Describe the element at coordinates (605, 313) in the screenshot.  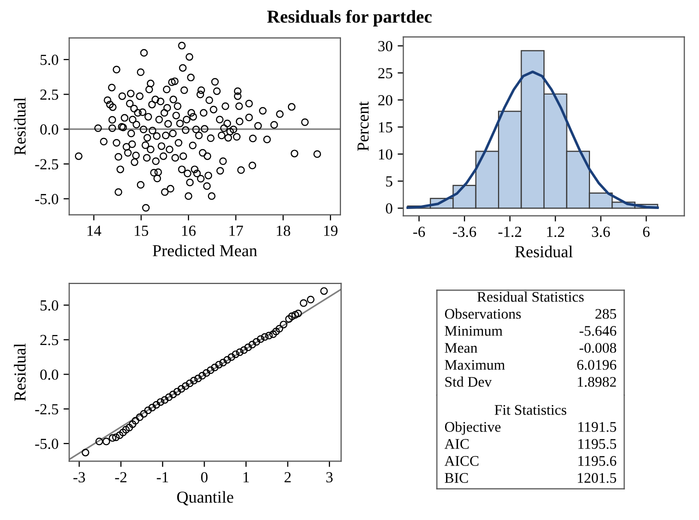
I see `text: 285` at that location.